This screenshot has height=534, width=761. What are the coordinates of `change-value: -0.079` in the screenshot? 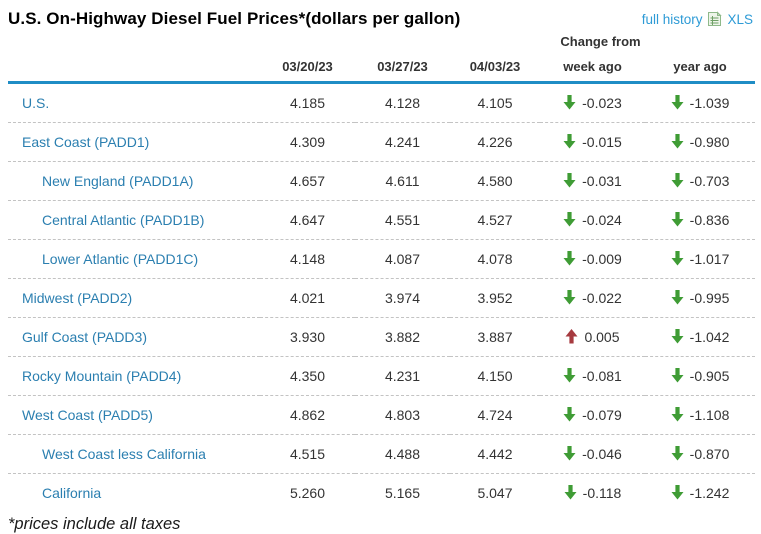 It's located at (602, 415).